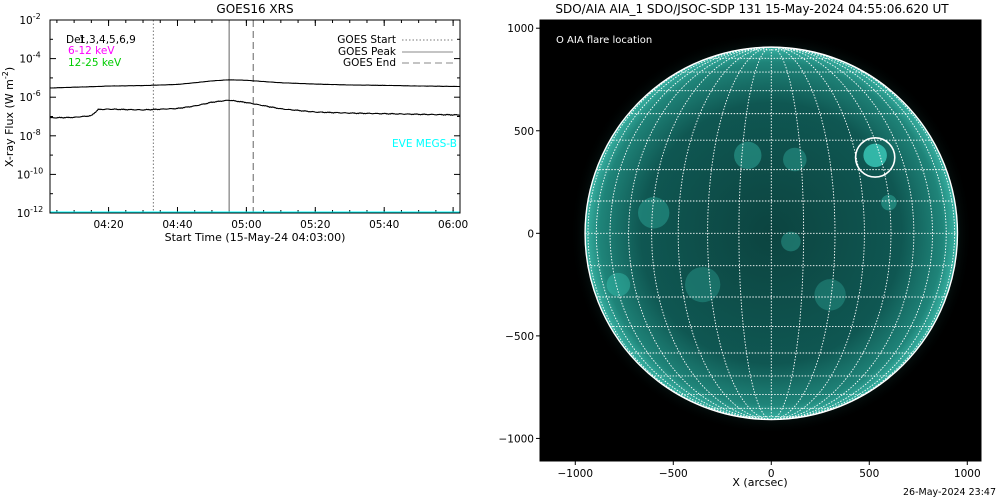 This screenshot has width=1000, height=500. What do you see at coordinates (673, 474) in the screenshot?
I see `aia-x-tick-label: −500` at bounding box center [673, 474].